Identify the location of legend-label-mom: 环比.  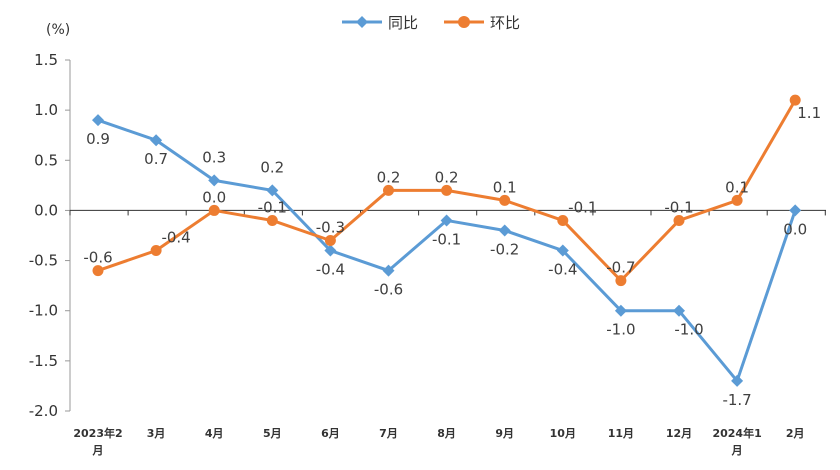
(505, 23).